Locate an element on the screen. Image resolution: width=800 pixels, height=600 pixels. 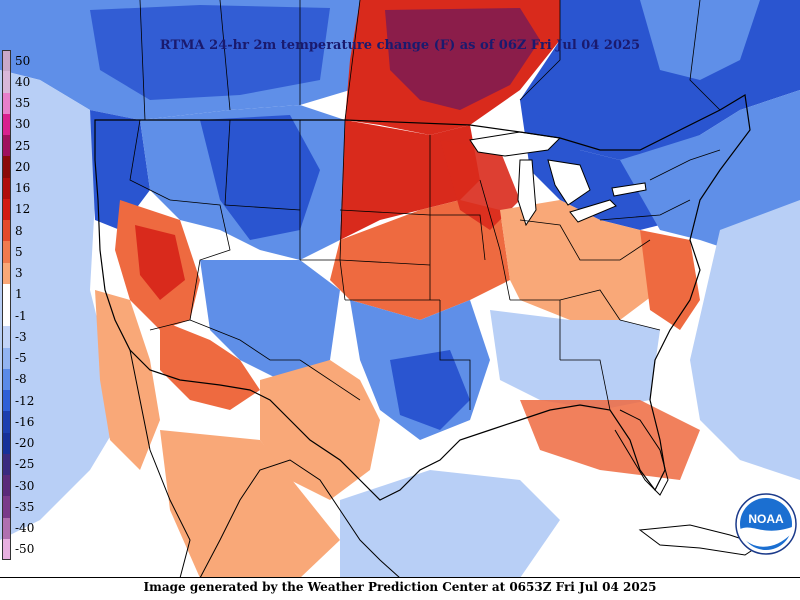
region-nevada-warm-strong is located at coordinates (160, 262).